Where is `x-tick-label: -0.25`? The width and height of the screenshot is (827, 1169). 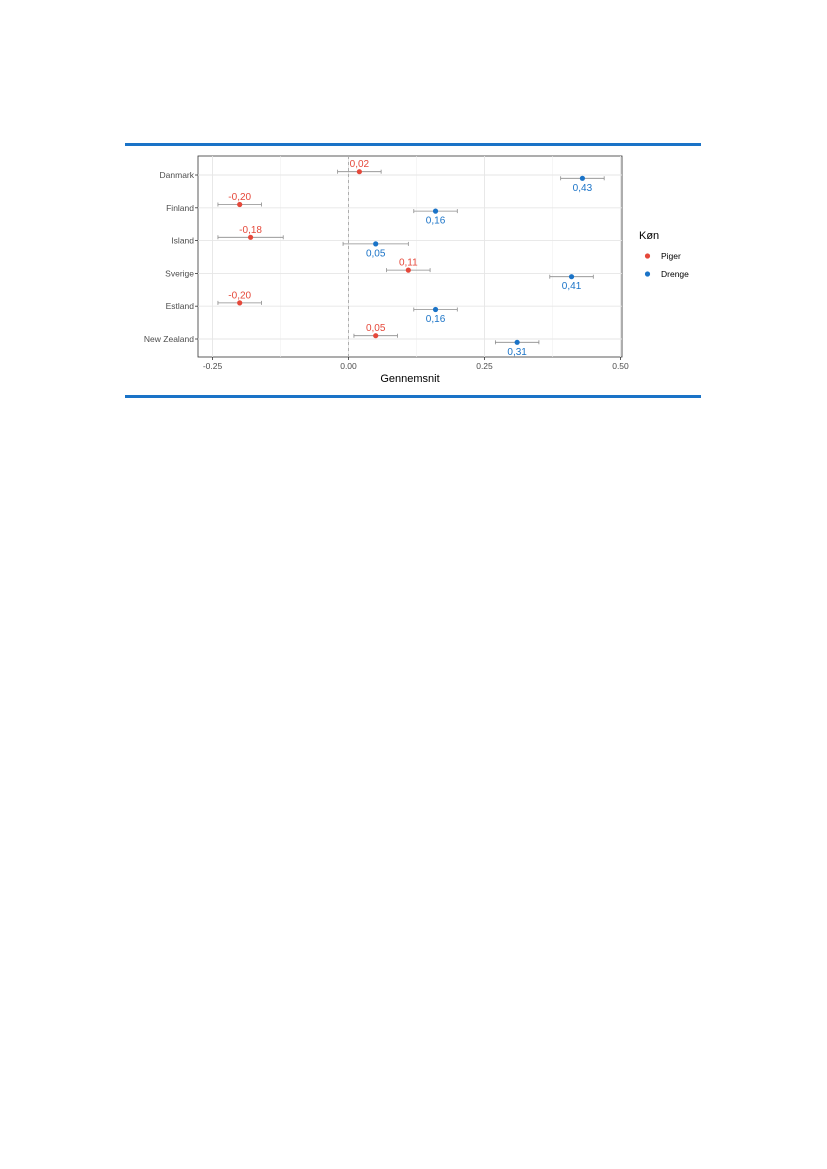
x-tick-label: -0.25 is located at coordinates (213, 366).